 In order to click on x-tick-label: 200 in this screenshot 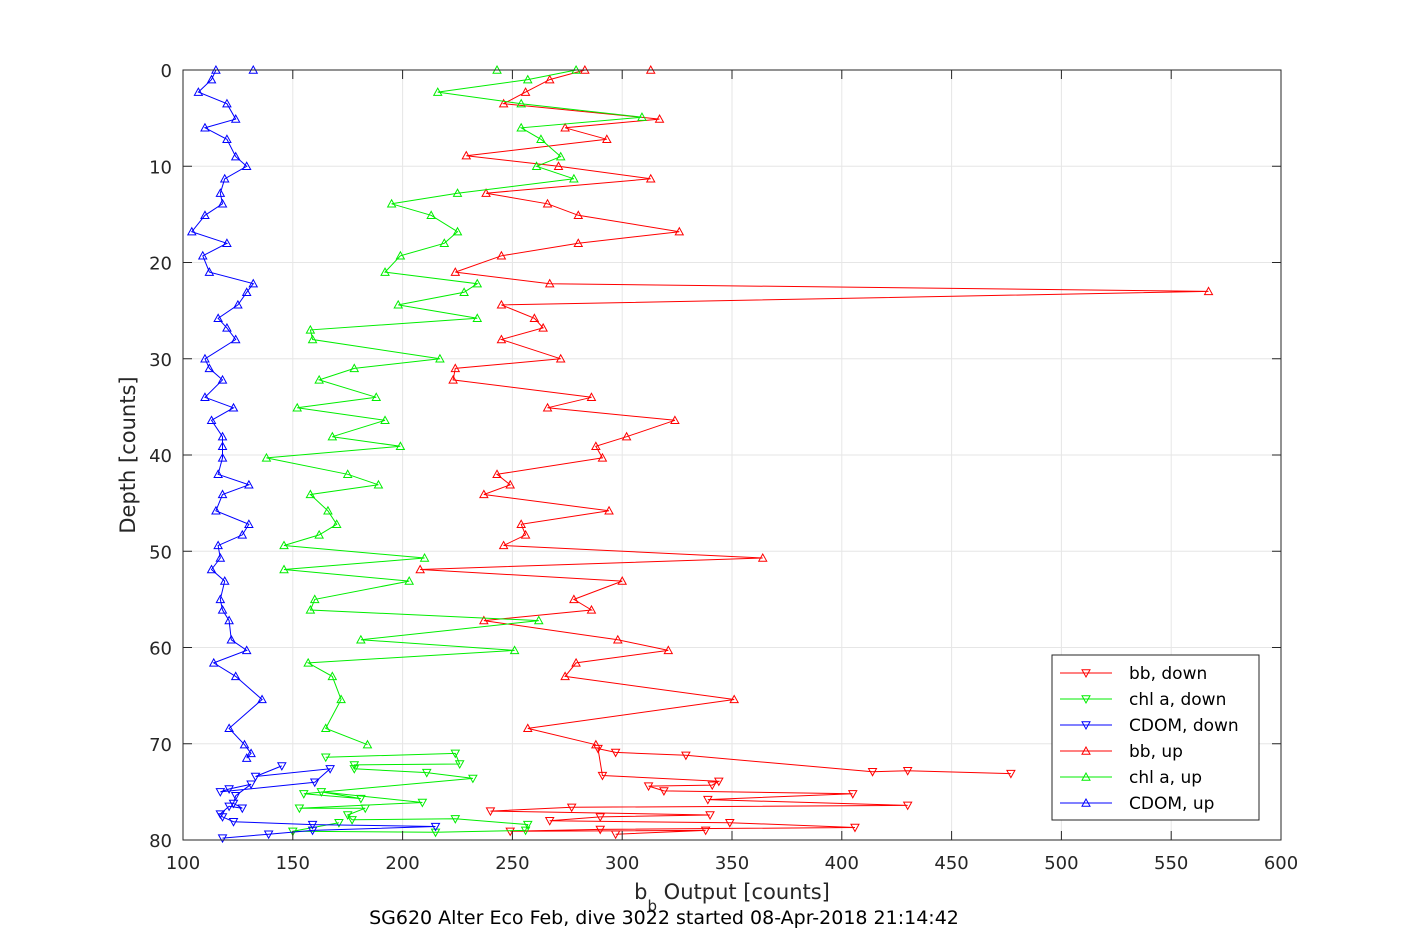, I will do `click(402, 863)`.